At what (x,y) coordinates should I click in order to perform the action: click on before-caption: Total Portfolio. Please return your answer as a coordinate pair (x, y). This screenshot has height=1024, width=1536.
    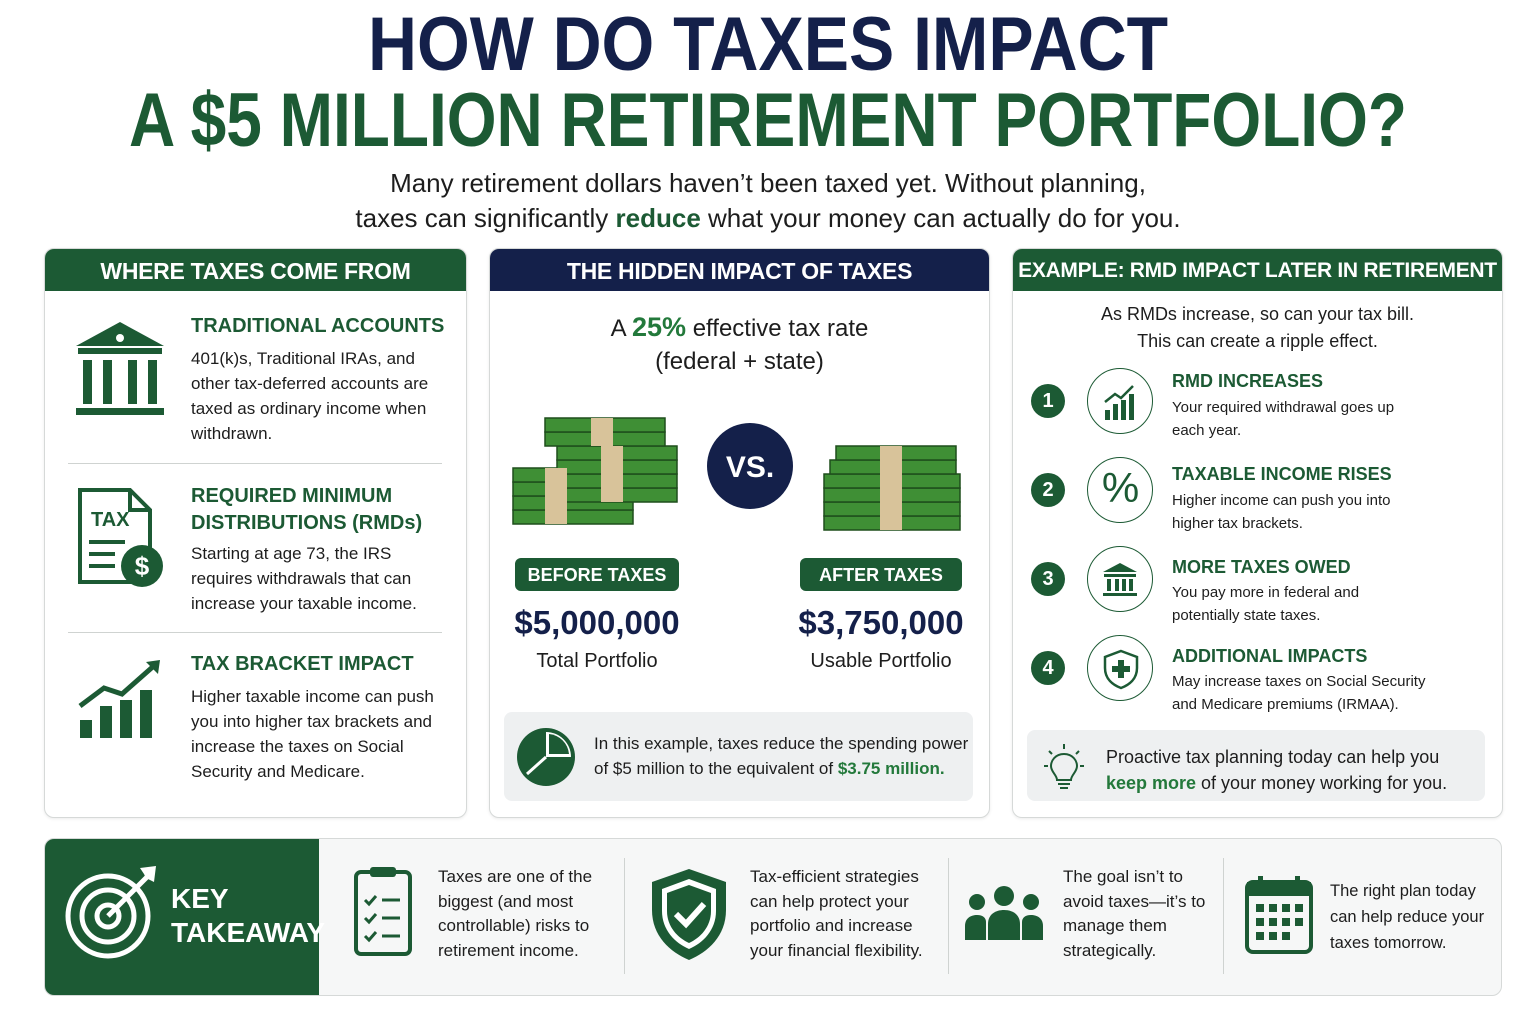
    Looking at the image, I should click on (597, 661).